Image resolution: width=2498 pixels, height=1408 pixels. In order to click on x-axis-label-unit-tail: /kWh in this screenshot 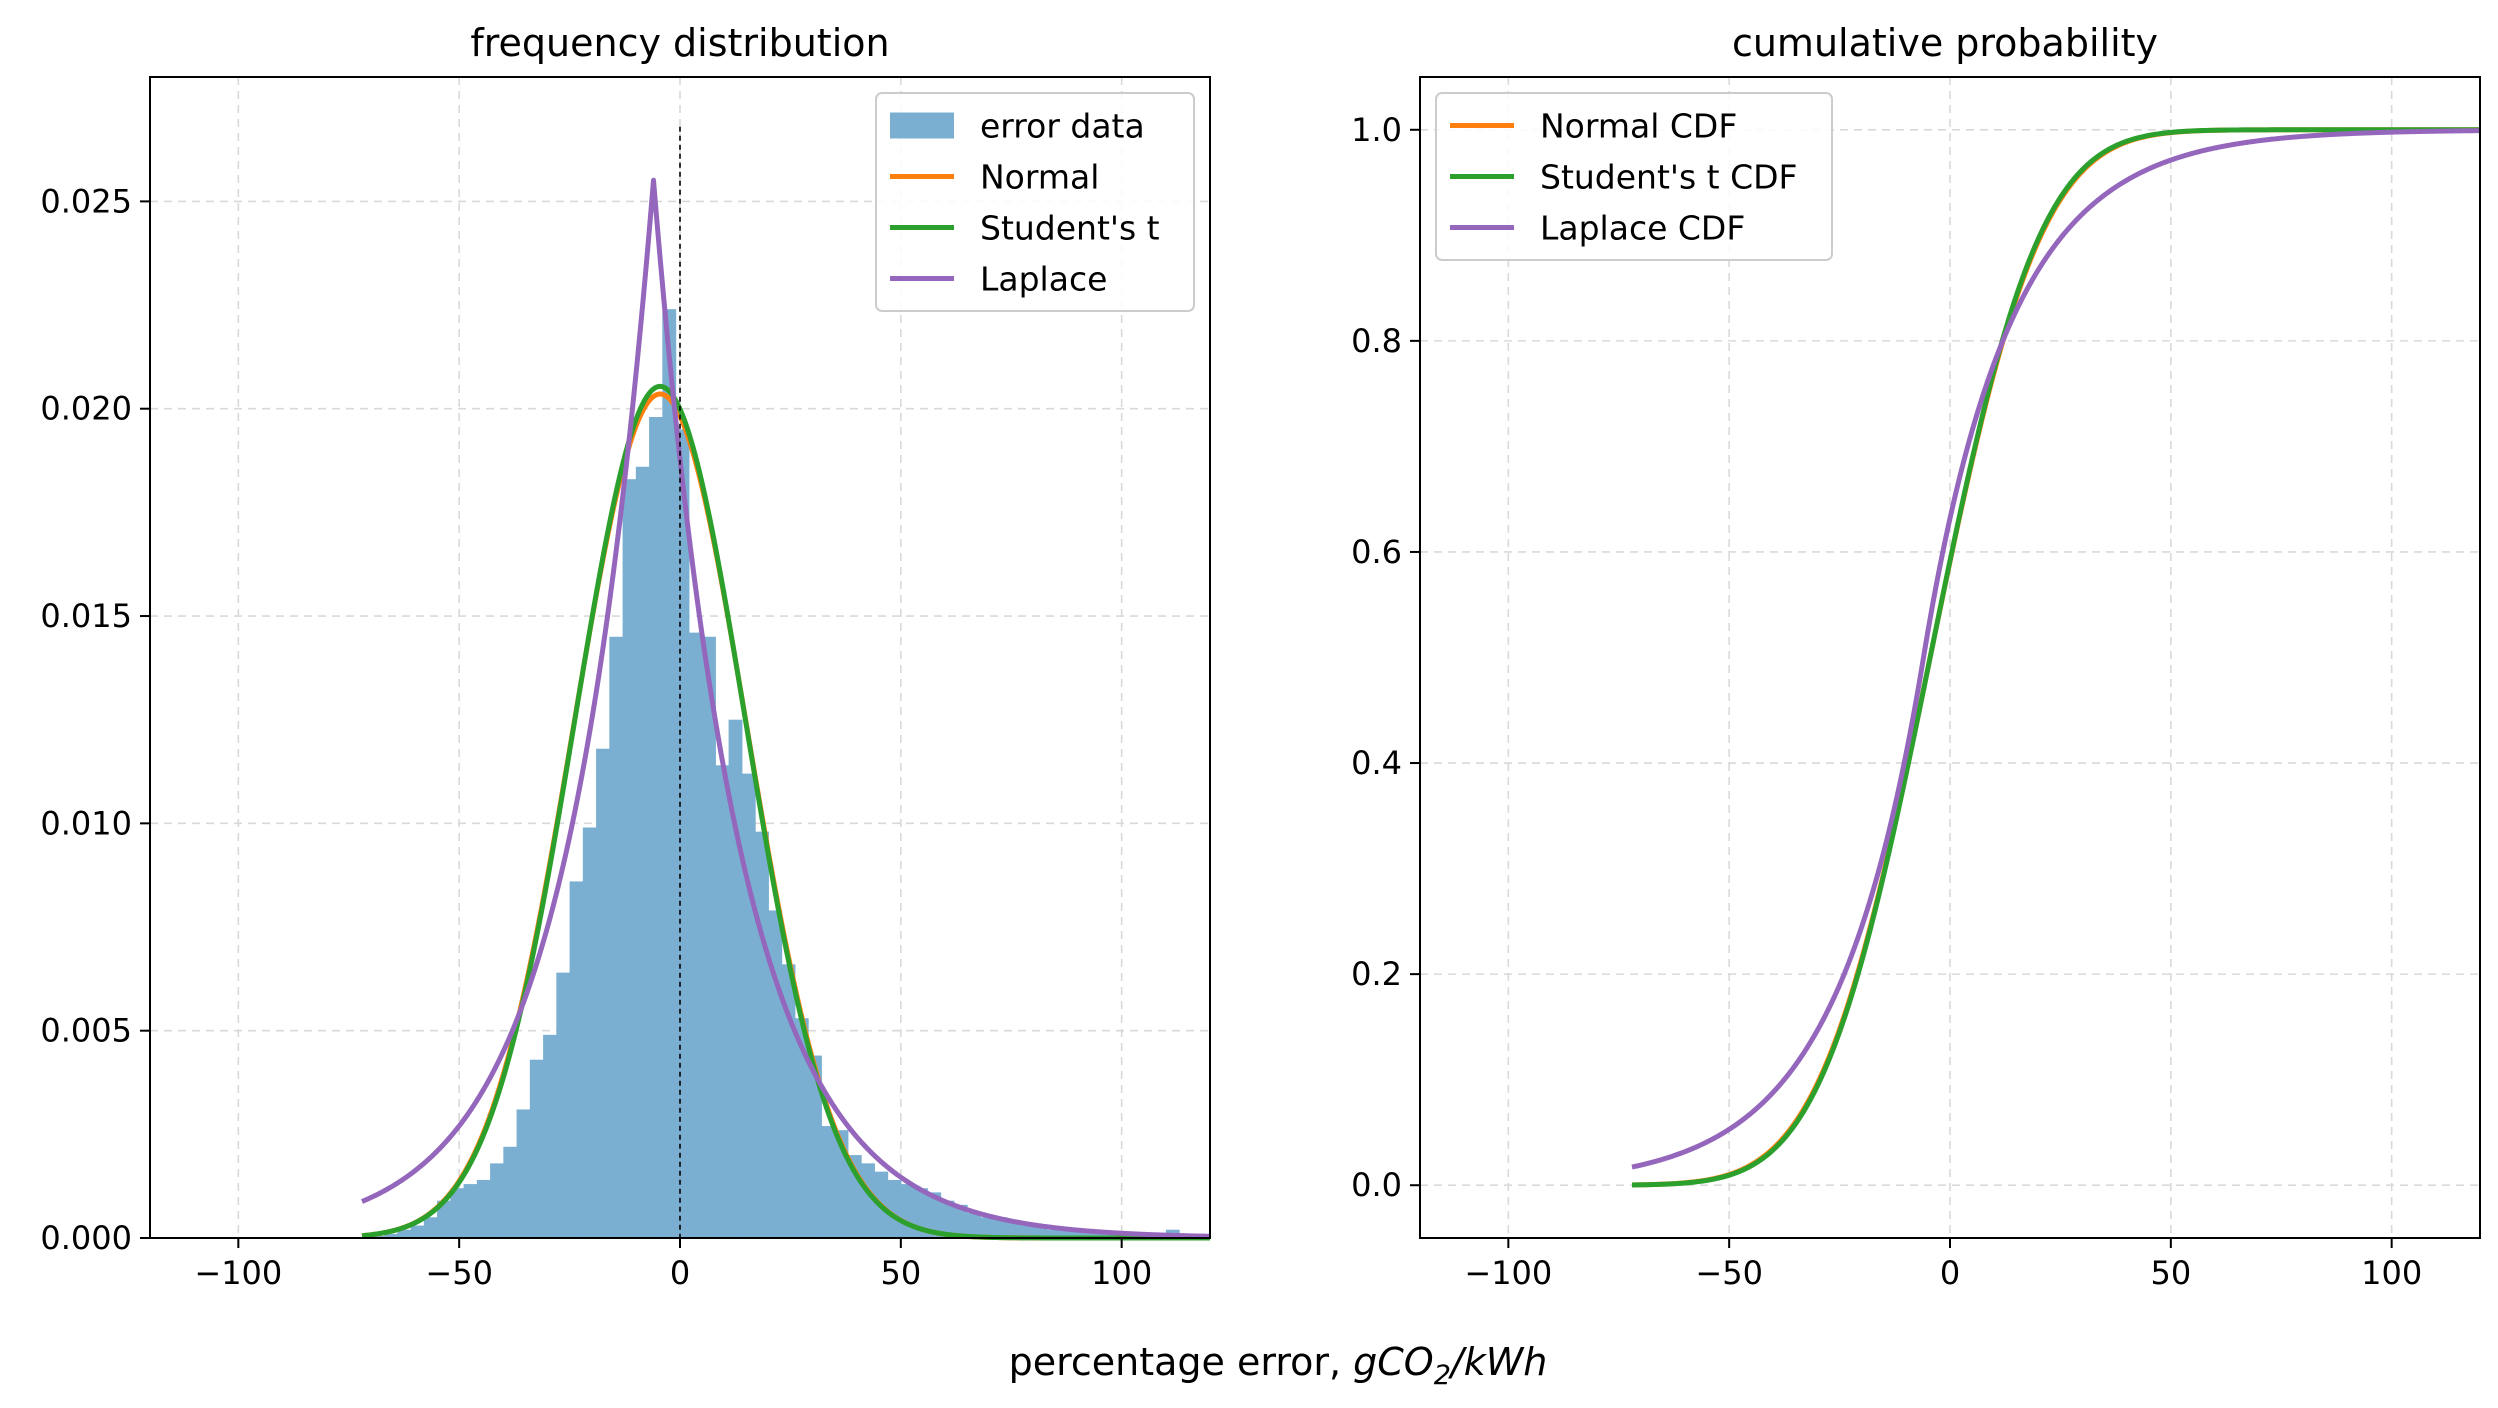, I will do `click(1497, 1362)`.